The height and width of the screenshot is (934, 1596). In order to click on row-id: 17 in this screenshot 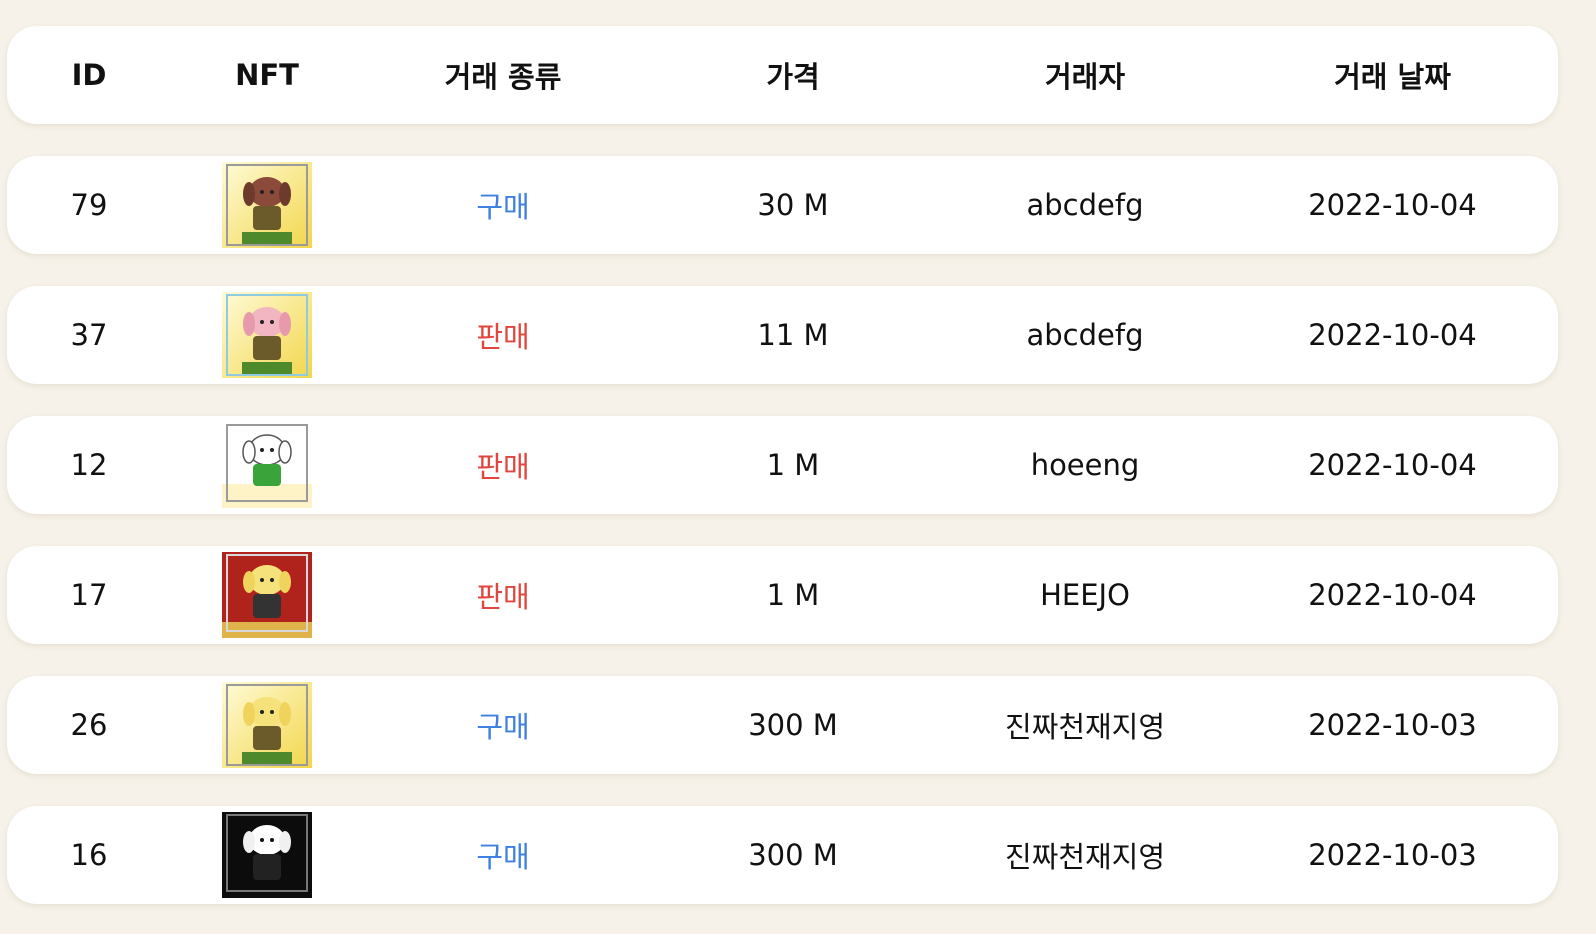, I will do `click(89, 595)`.